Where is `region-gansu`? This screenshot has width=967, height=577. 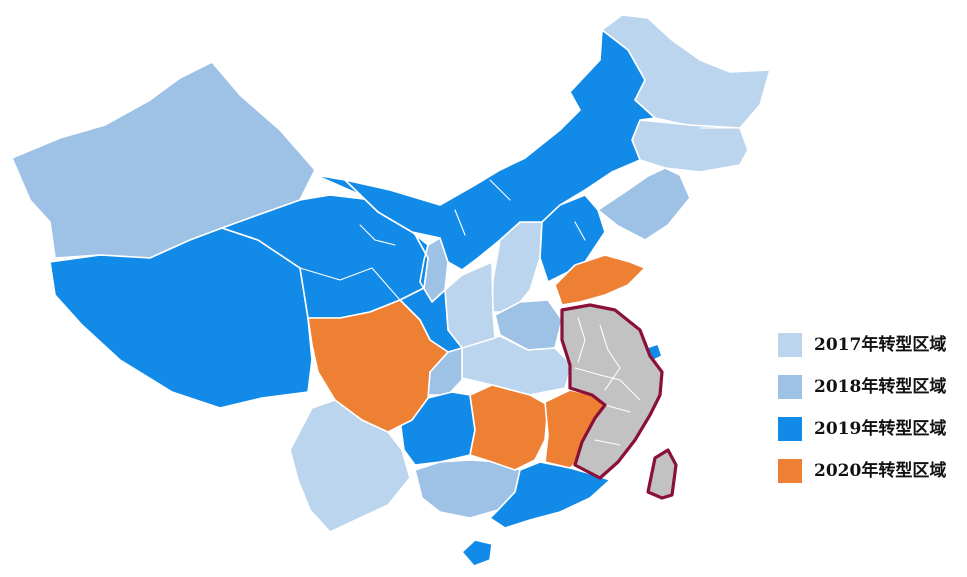 region-gansu is located at coordinates (388, 263).